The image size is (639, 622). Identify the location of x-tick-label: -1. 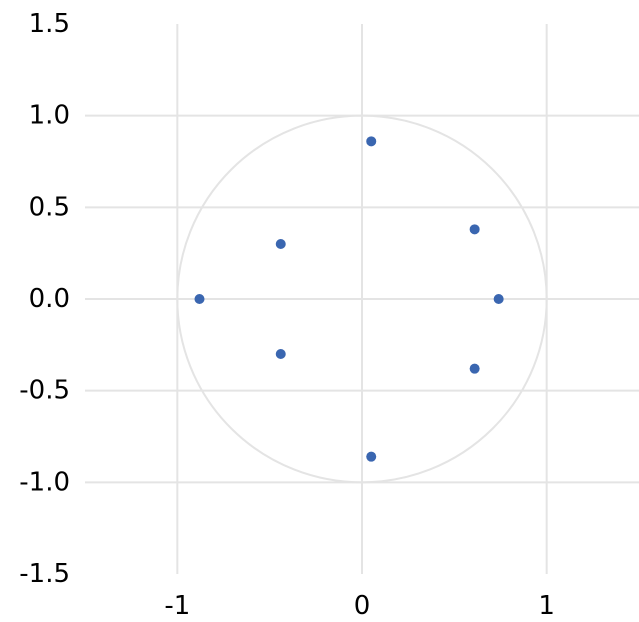
(177, 606).